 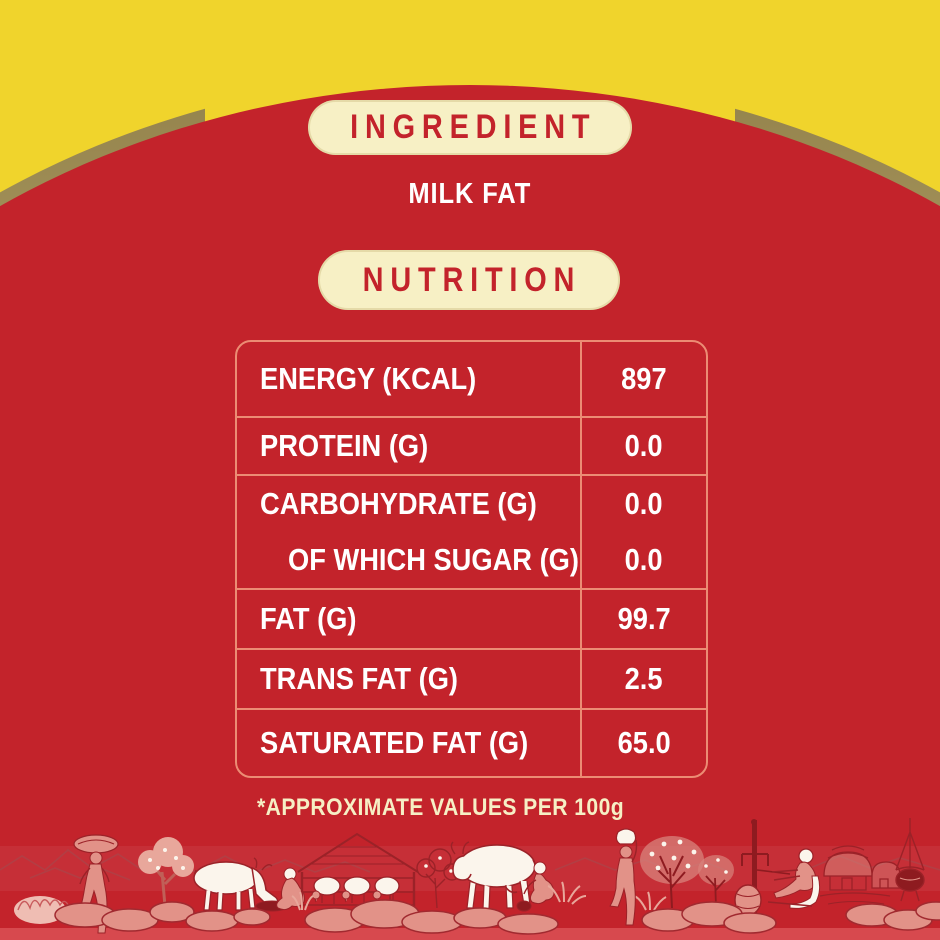 I want to click on grass-icon, so click(x=479, y=896).